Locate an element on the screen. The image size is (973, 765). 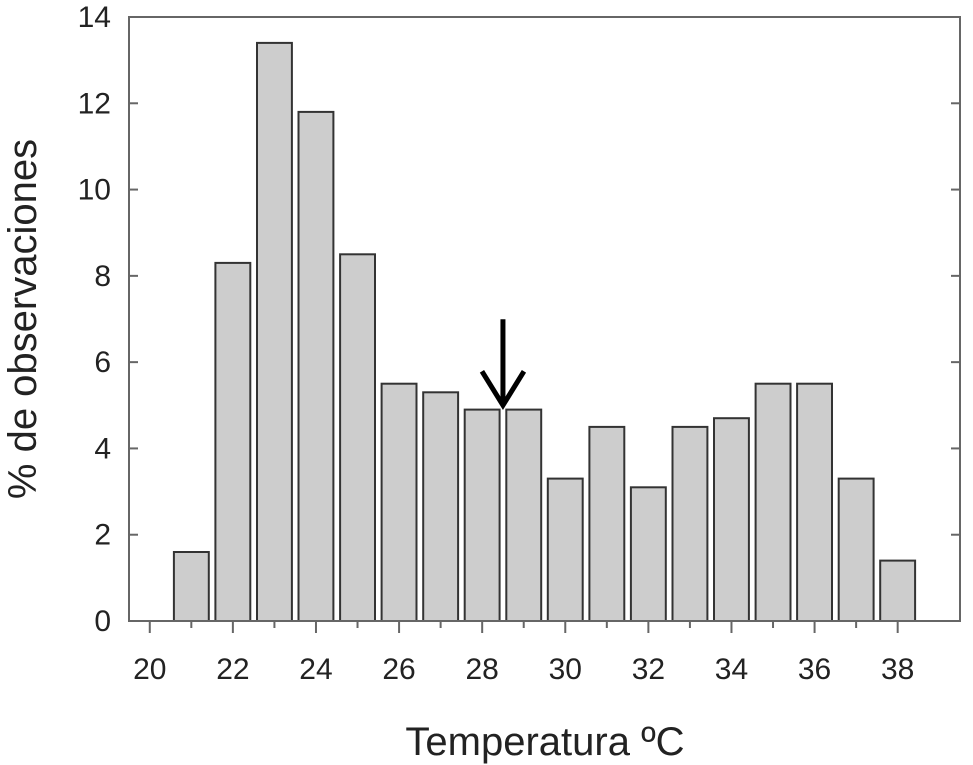
x-tick-label-28: 28 is located at coordinates (481, 669).